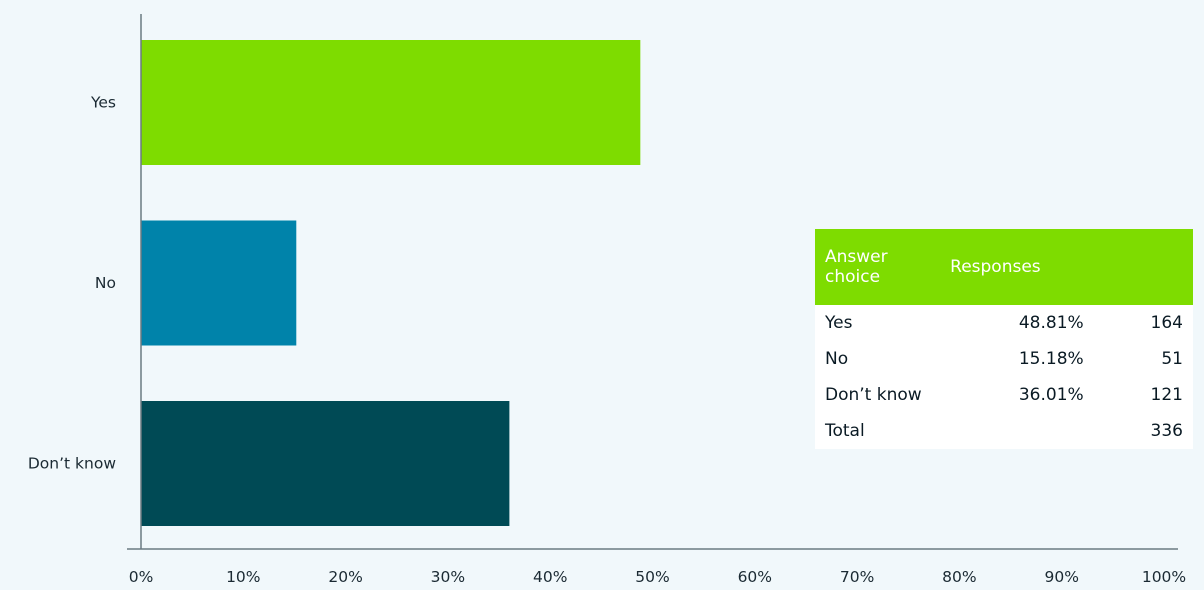 The width and height of the screenshot is (1204, 590). I want to click on table-total-row: Total 336, so click(1004, 431).